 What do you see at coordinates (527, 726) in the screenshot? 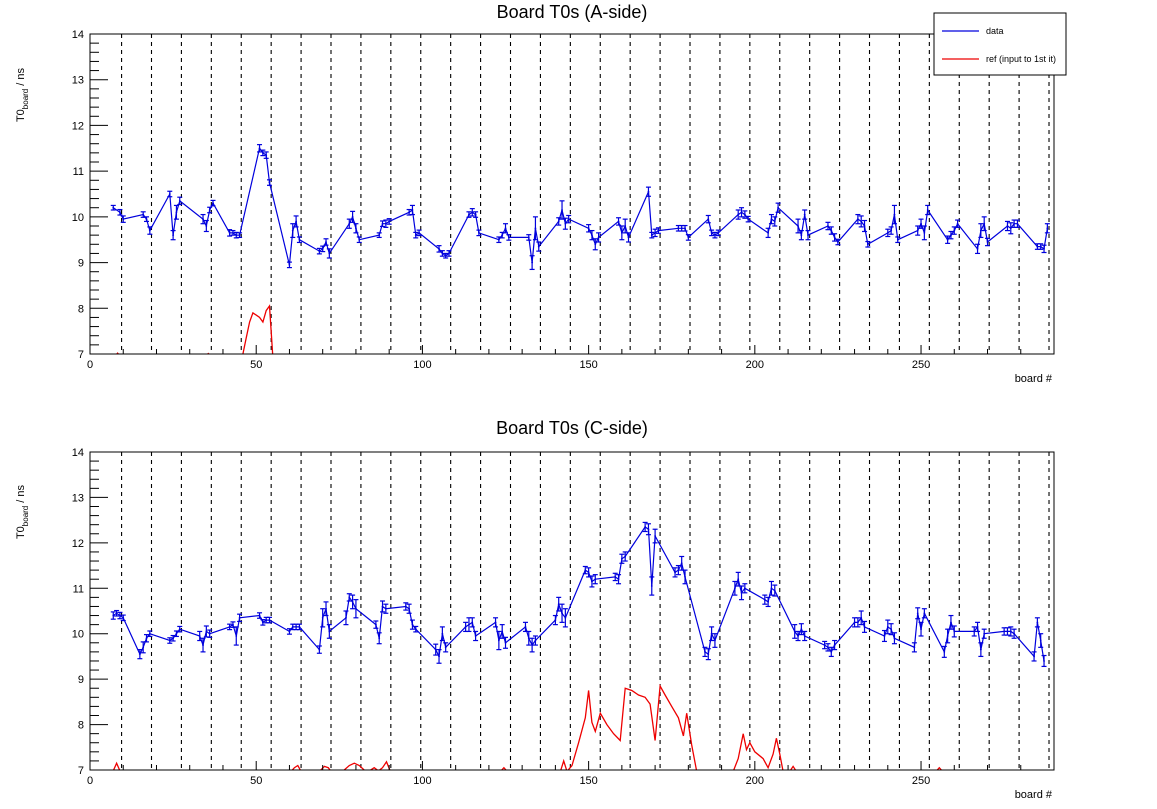
I see `ref-series-c` at bounding box center [527, 726].